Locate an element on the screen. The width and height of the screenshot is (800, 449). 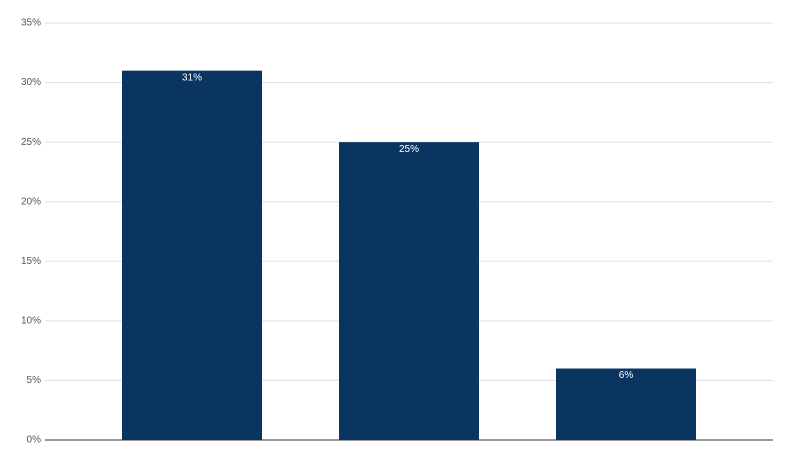
y-tick-label: 20% is located at coordinates (31, 201).